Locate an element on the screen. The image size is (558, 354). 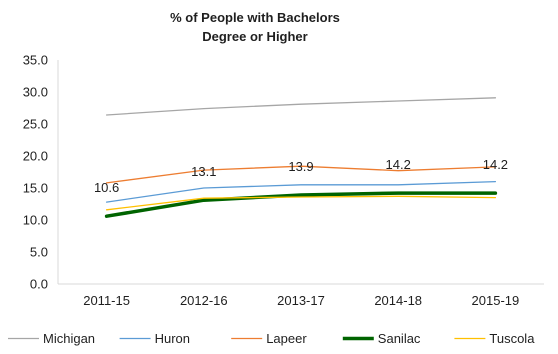
series-line-michigan is located at coordinates (301, 106).